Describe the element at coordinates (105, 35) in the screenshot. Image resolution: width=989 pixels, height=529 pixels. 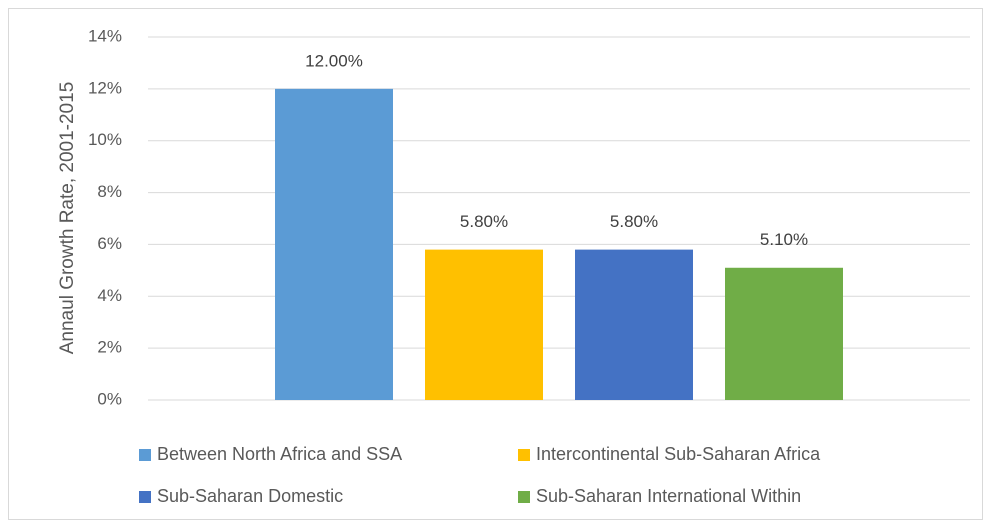
I see `y-tick-label: 14%` at that location.